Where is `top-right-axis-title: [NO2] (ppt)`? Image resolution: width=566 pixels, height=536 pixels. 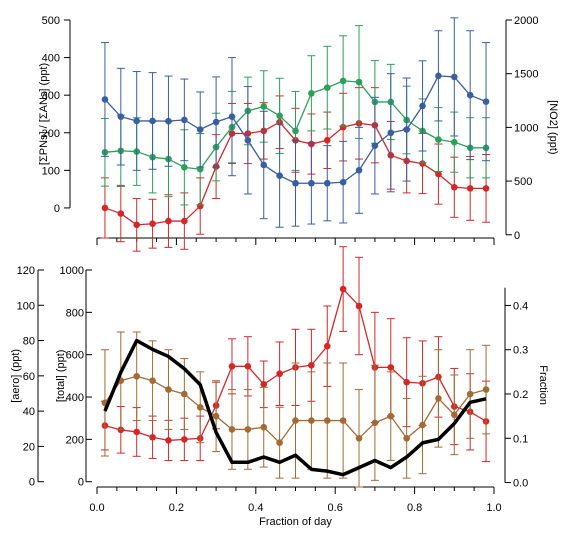 top-right-axis-title: [NO2] (ppt) is located at coordinates (553, 127).